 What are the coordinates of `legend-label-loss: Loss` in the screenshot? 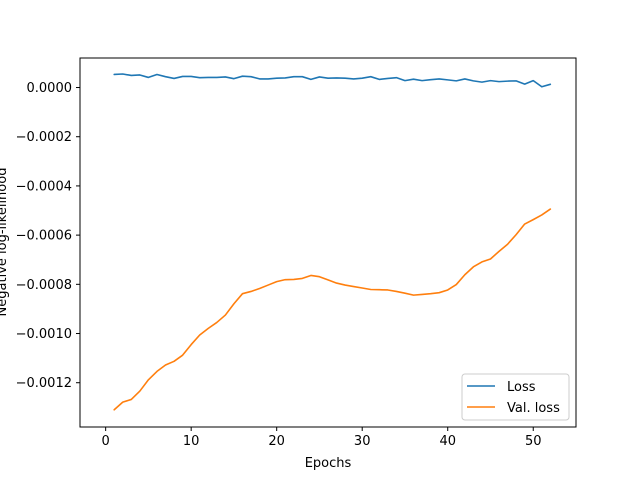 It's located at (521, 387).